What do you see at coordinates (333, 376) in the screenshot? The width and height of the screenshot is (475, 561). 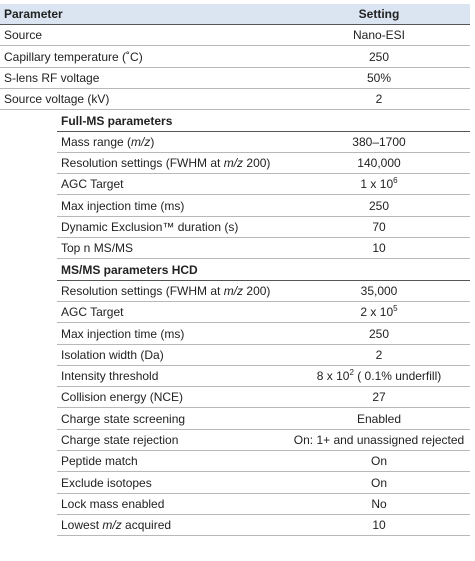 I see `text-run: 8 x 10` at bounding box center [333, 376].